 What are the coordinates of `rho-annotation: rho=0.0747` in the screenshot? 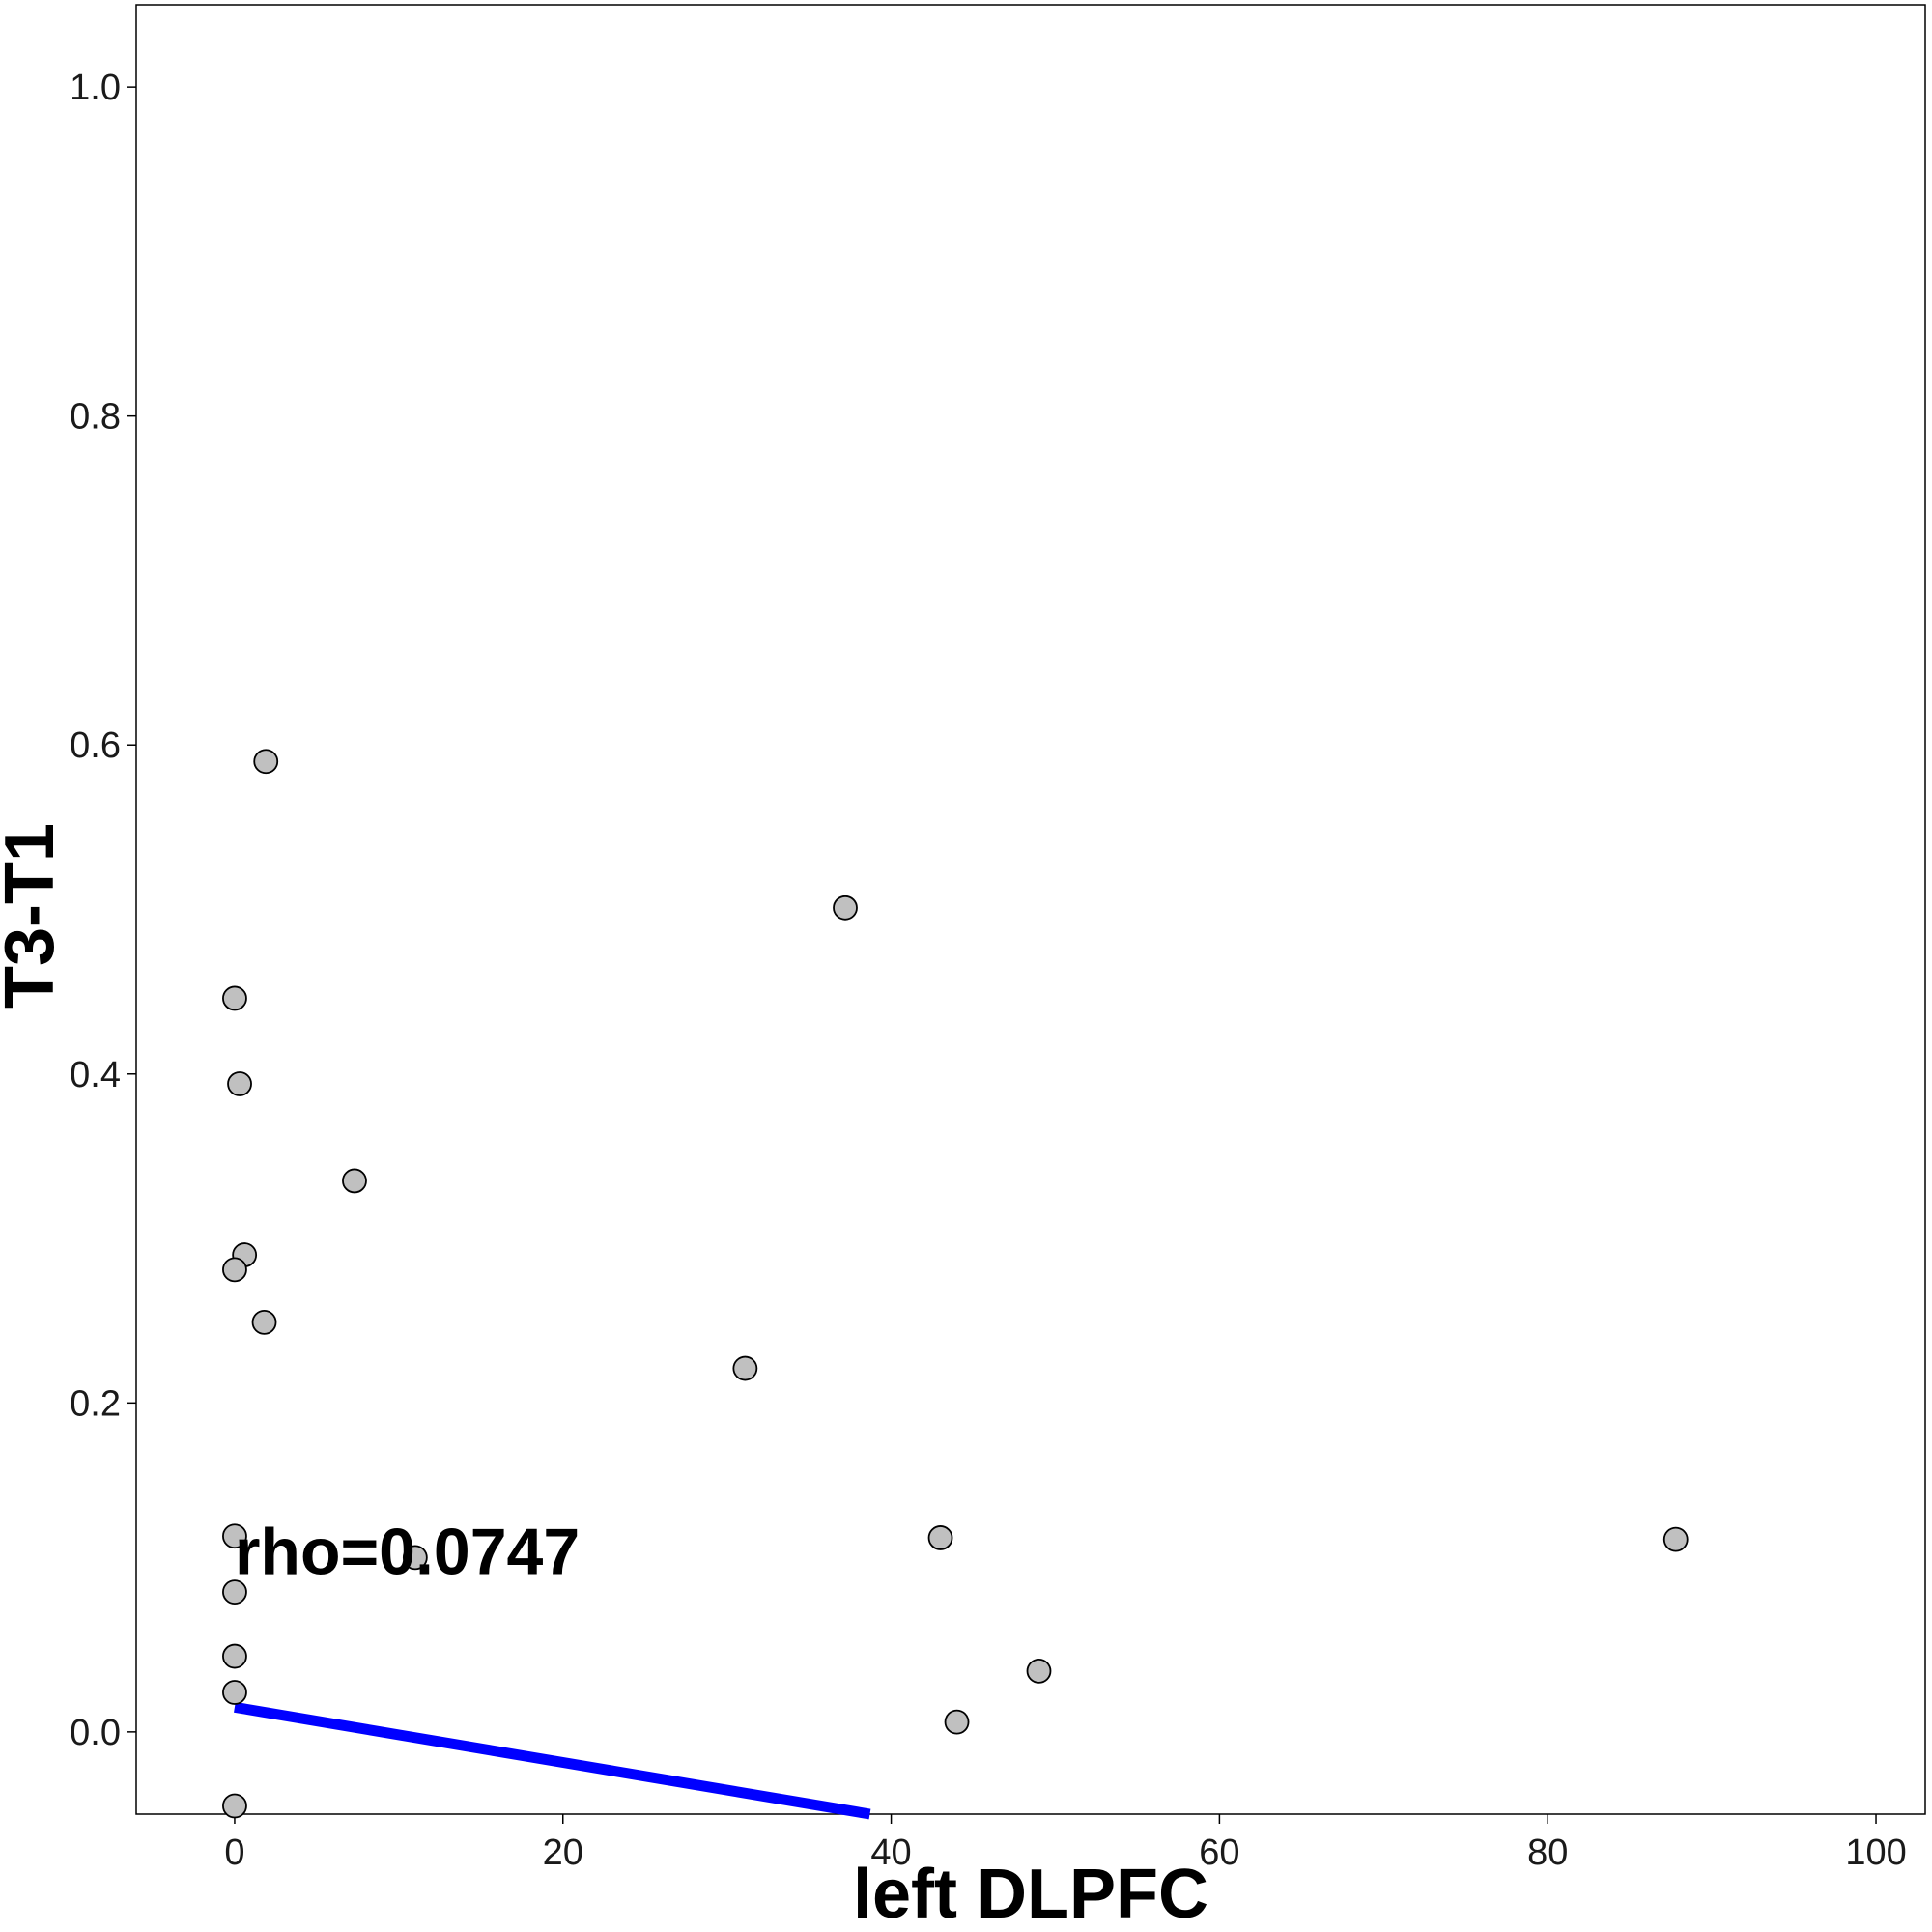 It's located at (407, 1552).